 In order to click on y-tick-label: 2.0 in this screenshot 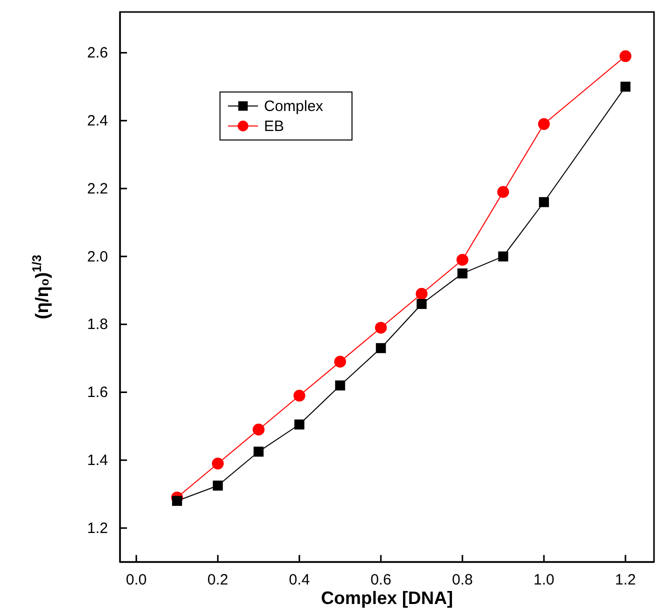, I will do `click(97, 257)`.